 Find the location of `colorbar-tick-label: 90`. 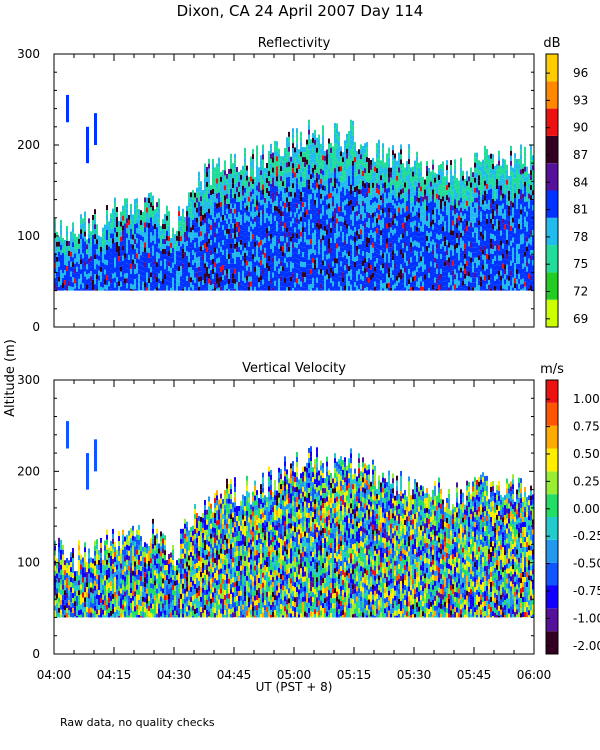

colorbar-tick-label: 90 is located at coordinates (580, 128).